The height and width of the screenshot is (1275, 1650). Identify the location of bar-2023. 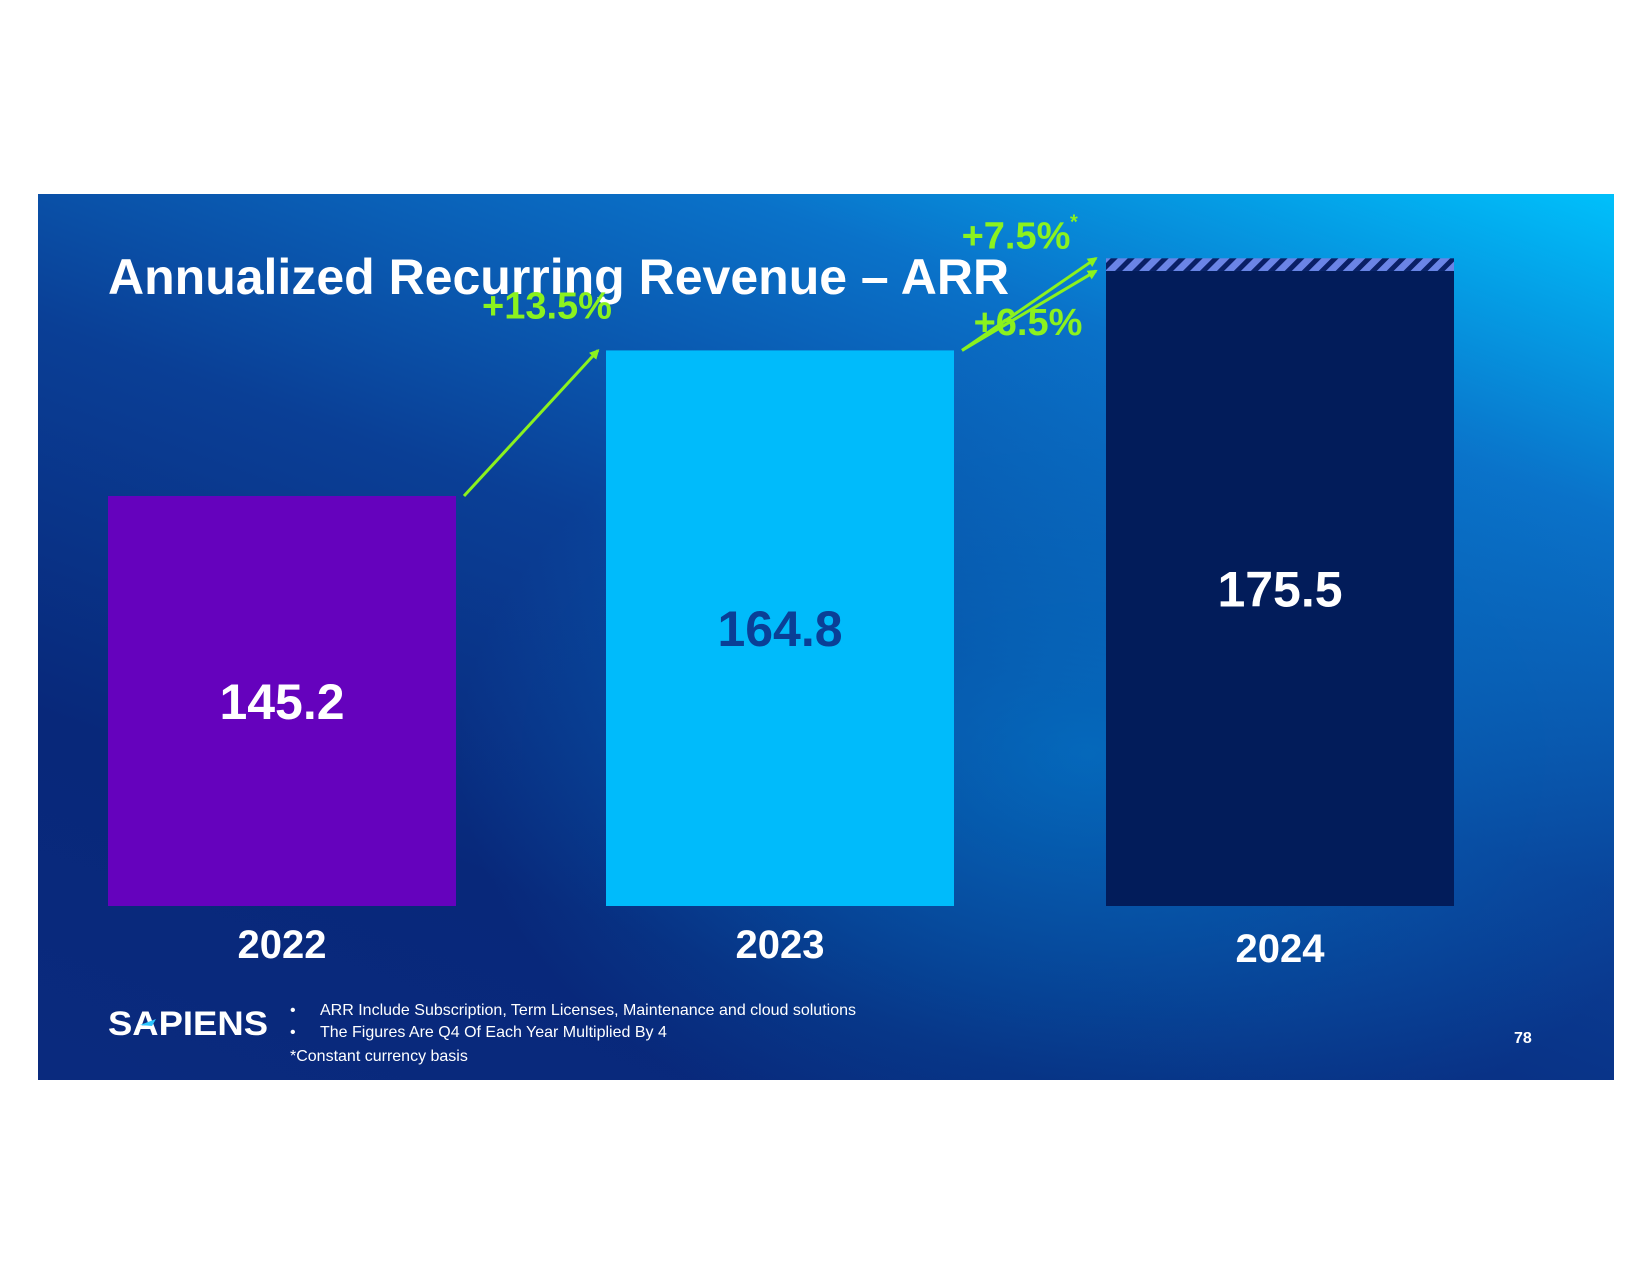
(780, 628).